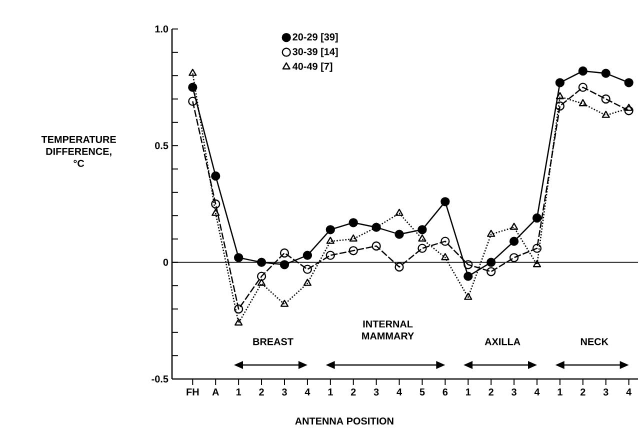 The width and height of the screenshot is (643, 434). I want to click on x-tick-label: FH, so click(192, 392).